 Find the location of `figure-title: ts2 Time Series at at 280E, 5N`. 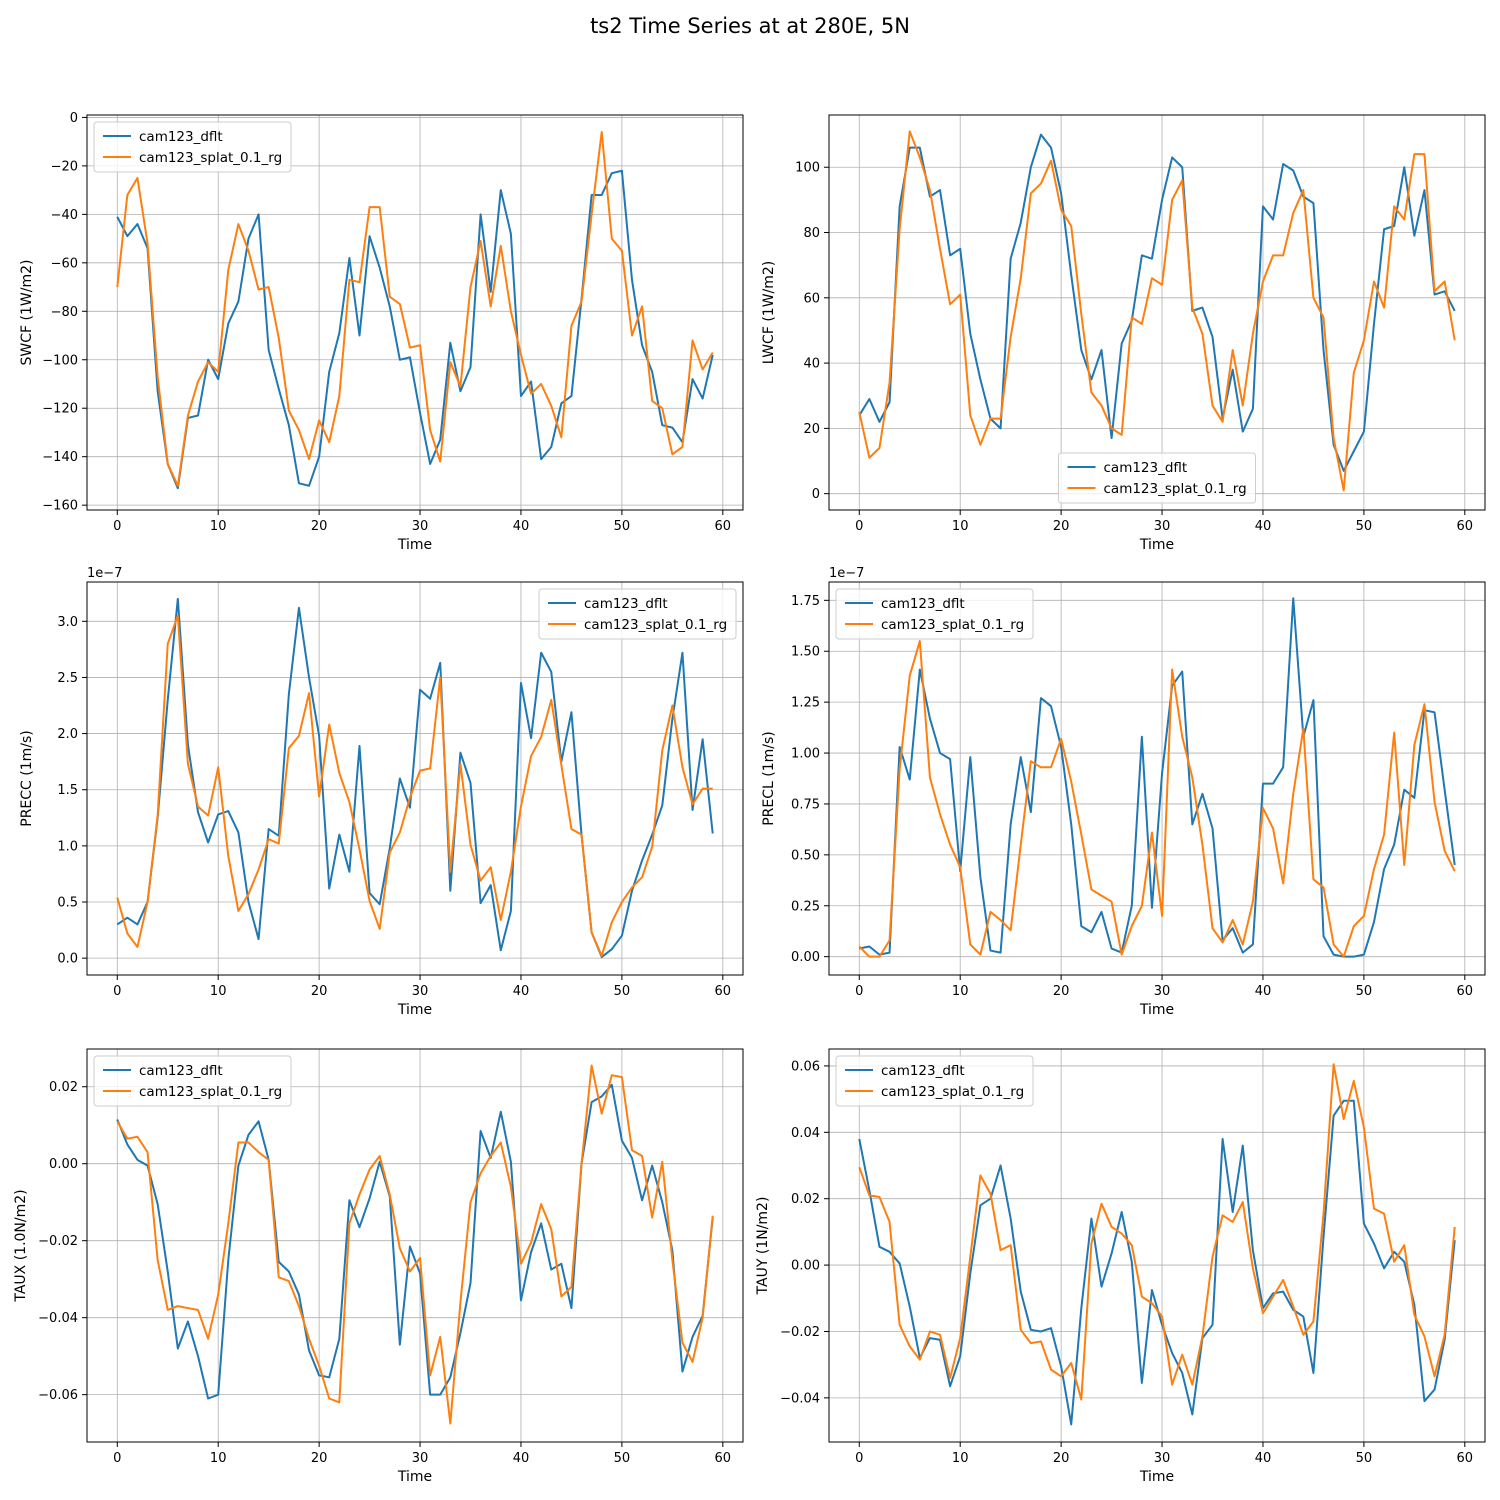

figure-title: ts2 Time Series at at 280E, 5N is located at coordinates (750, 26).